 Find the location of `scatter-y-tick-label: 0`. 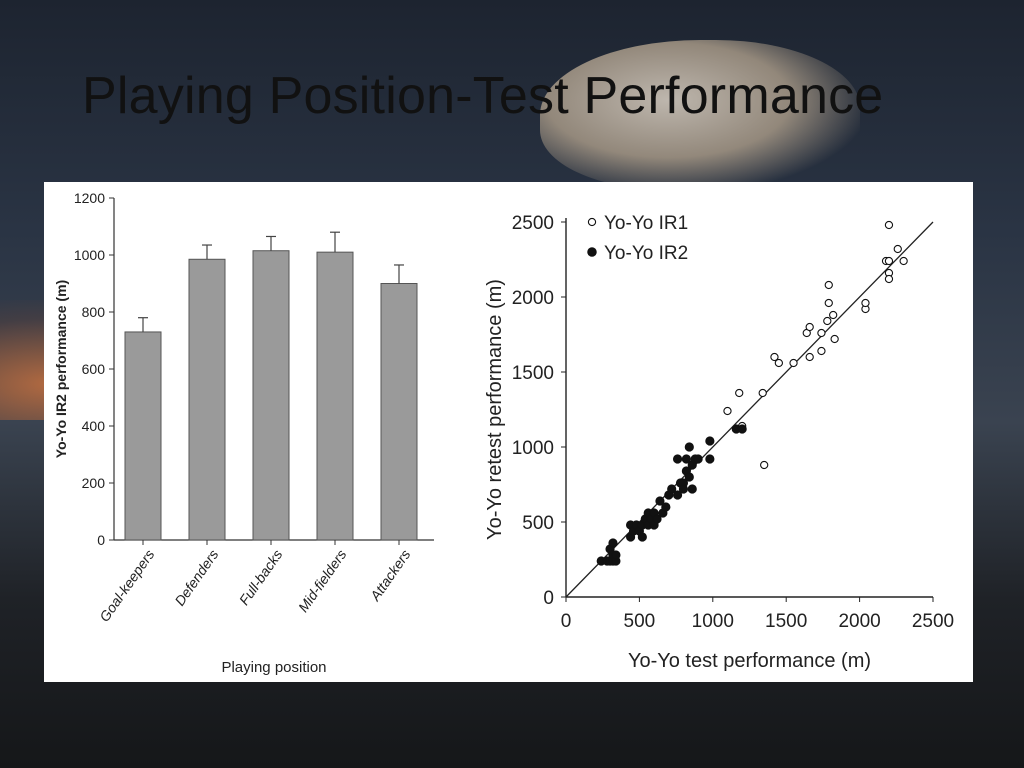

scatter-y-tick-label: 0 is located at coordinates (548, 598).